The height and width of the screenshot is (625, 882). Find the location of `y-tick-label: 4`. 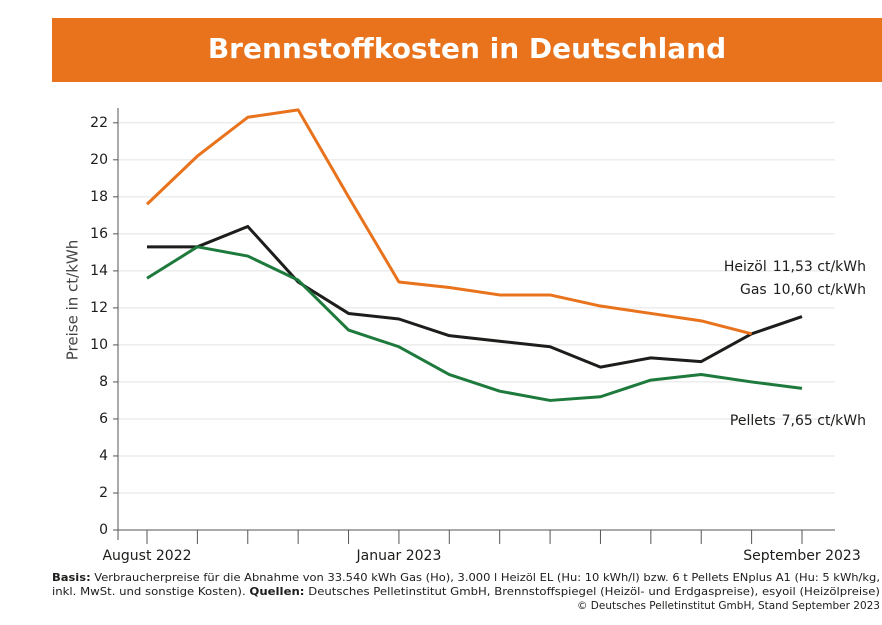

y-tick-label: 4 is located at coordinates (103, 456).